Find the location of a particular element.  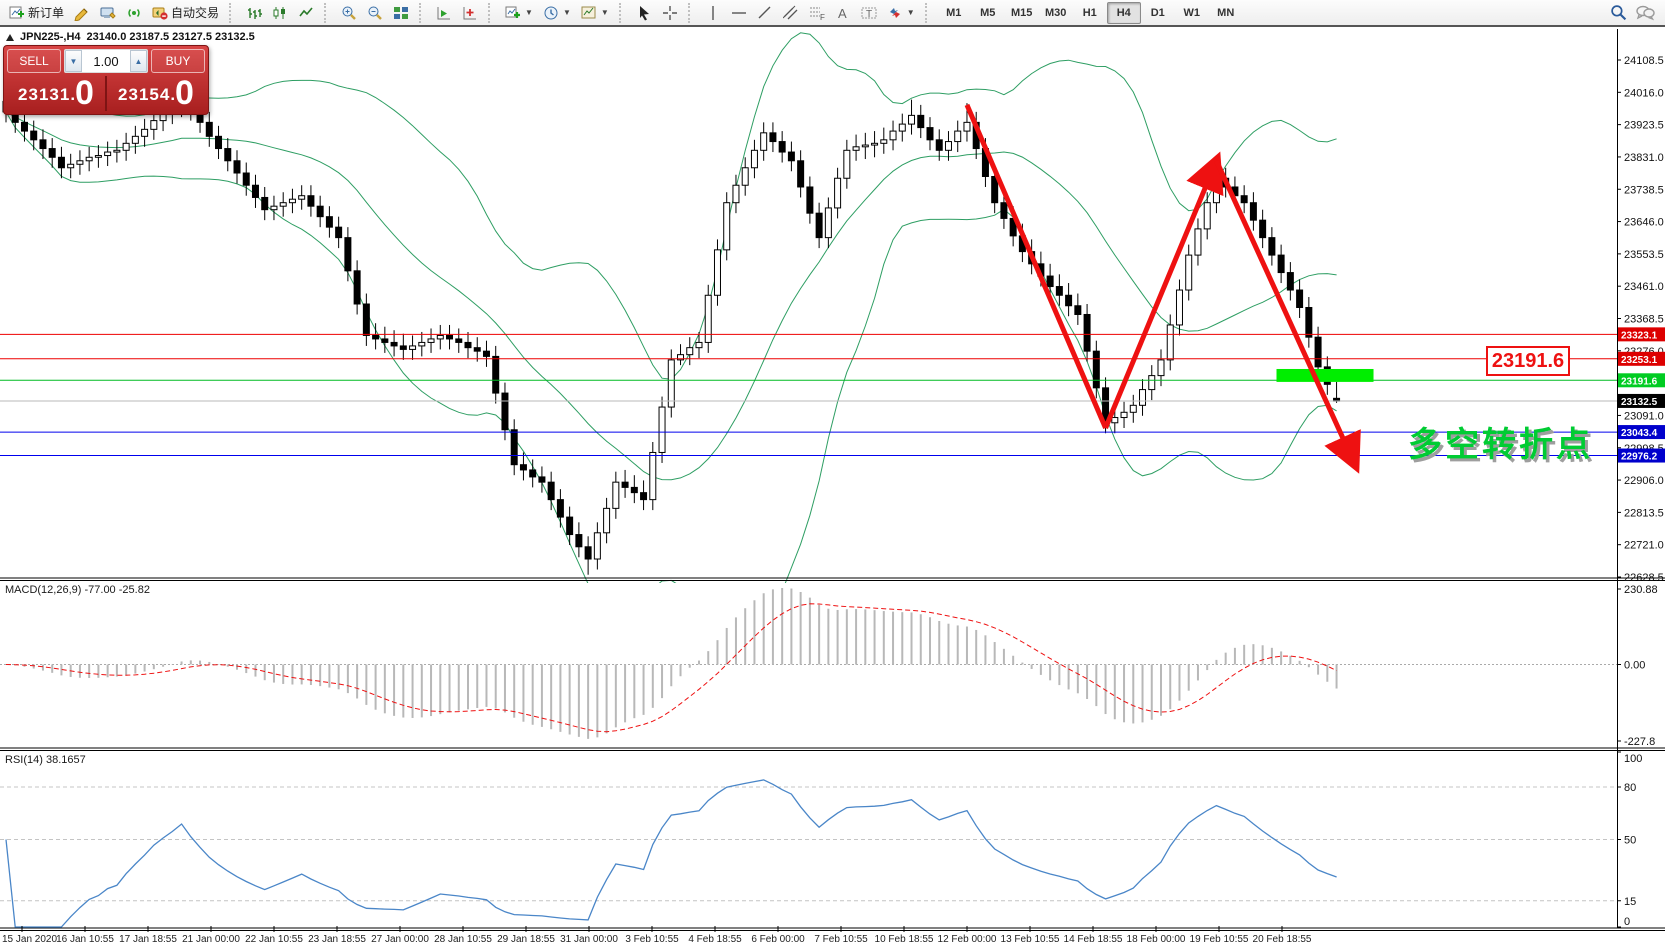

timeframe-d1: D1 is located at coordinates (1157, 12).